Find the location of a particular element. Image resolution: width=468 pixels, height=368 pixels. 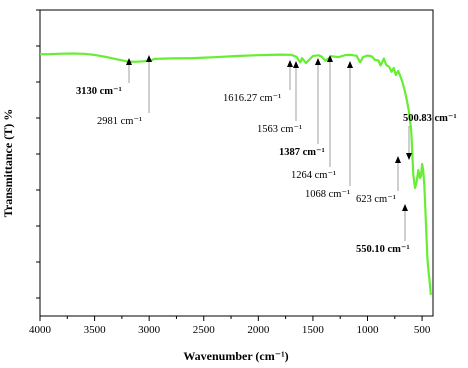

annotation-label: 1387 cm⁻¹ is located at coordinates (302, 152).